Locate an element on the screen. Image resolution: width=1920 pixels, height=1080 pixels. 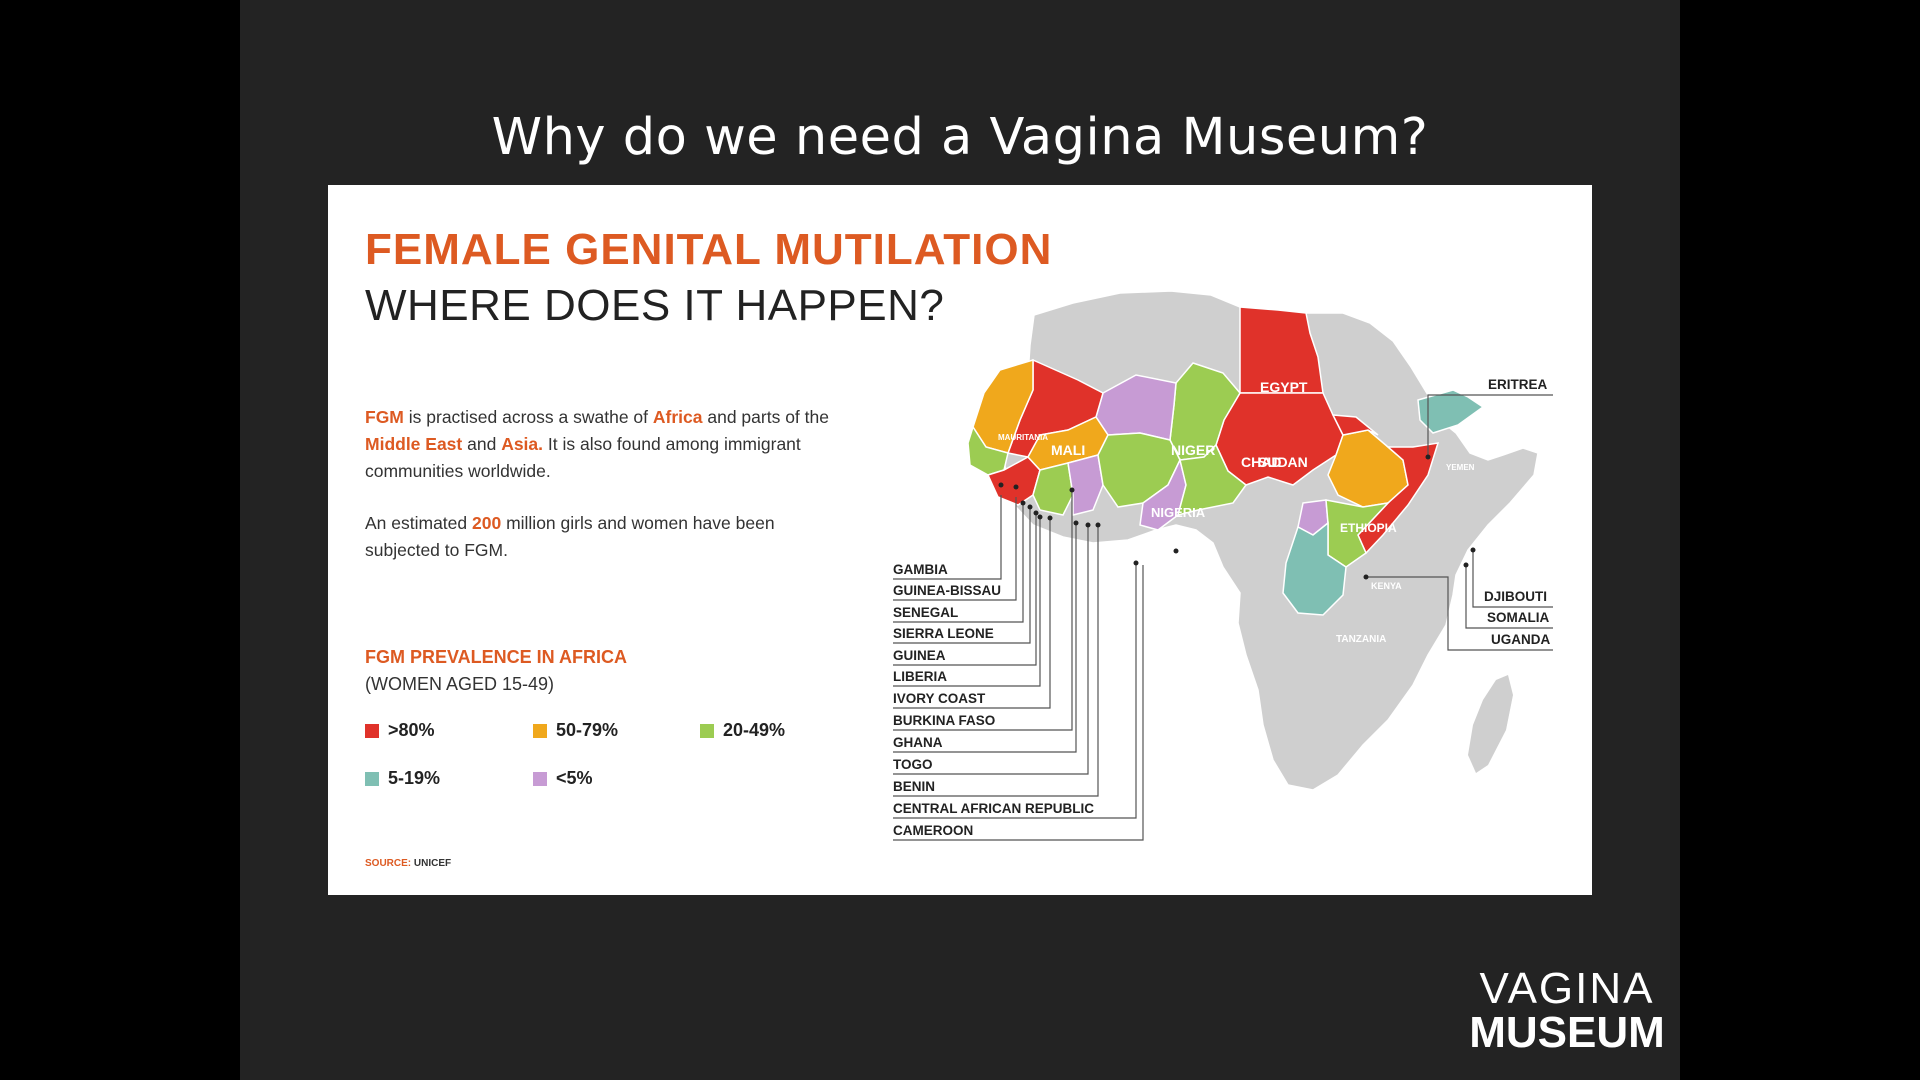
label-nigeria: NIGERIA is located at coordinates (1178, 512).